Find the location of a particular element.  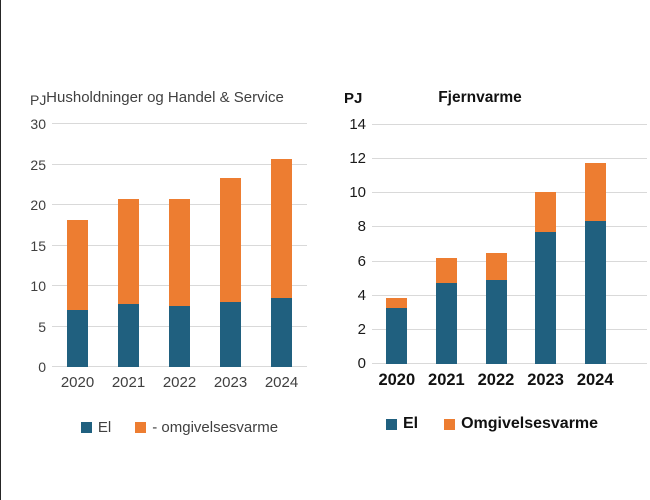

y-tick-label: 8 is located at coordinates (361, 227).